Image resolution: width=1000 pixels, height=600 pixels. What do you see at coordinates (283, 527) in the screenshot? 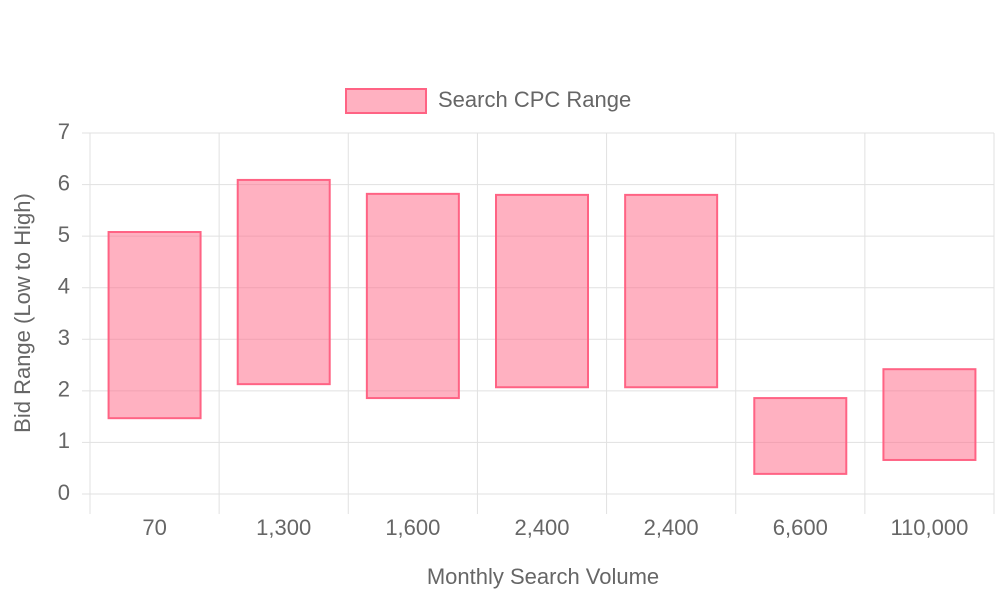
I see `x-tick-label: 1,300` at bounding box center [283, 527].